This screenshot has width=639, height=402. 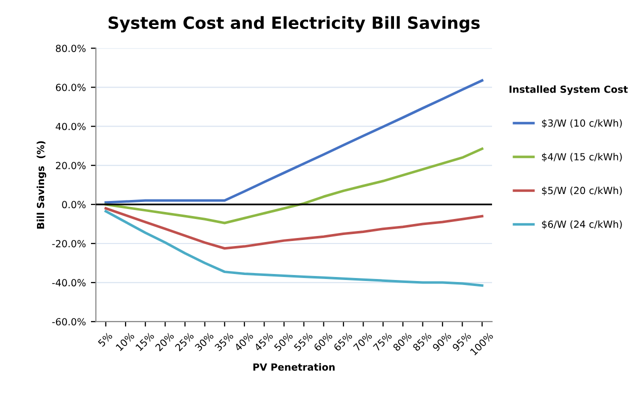 What do you see at coordinates (41, 185) in the screenshot?
I see `y-axis-title: Bill Savings (%)` at bounding box center [41, 185].